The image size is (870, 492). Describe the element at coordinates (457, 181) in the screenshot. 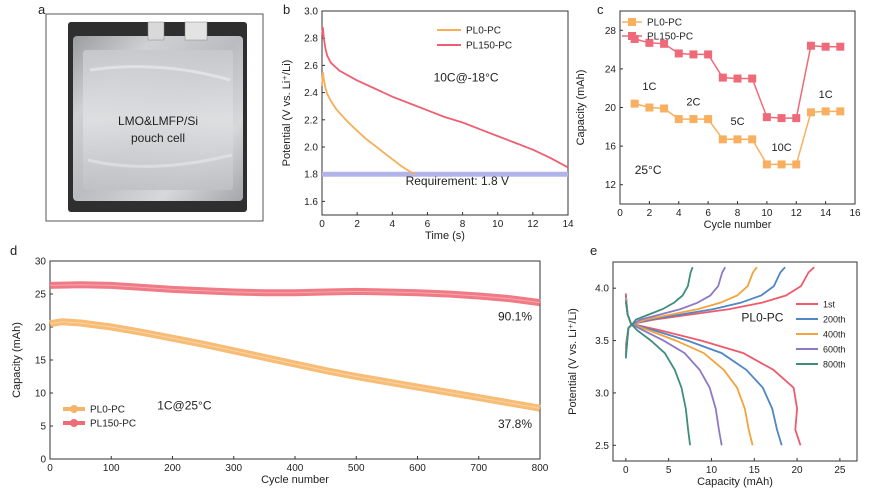

I see `requirement-label: Requirement: 1.8 V` at that location.